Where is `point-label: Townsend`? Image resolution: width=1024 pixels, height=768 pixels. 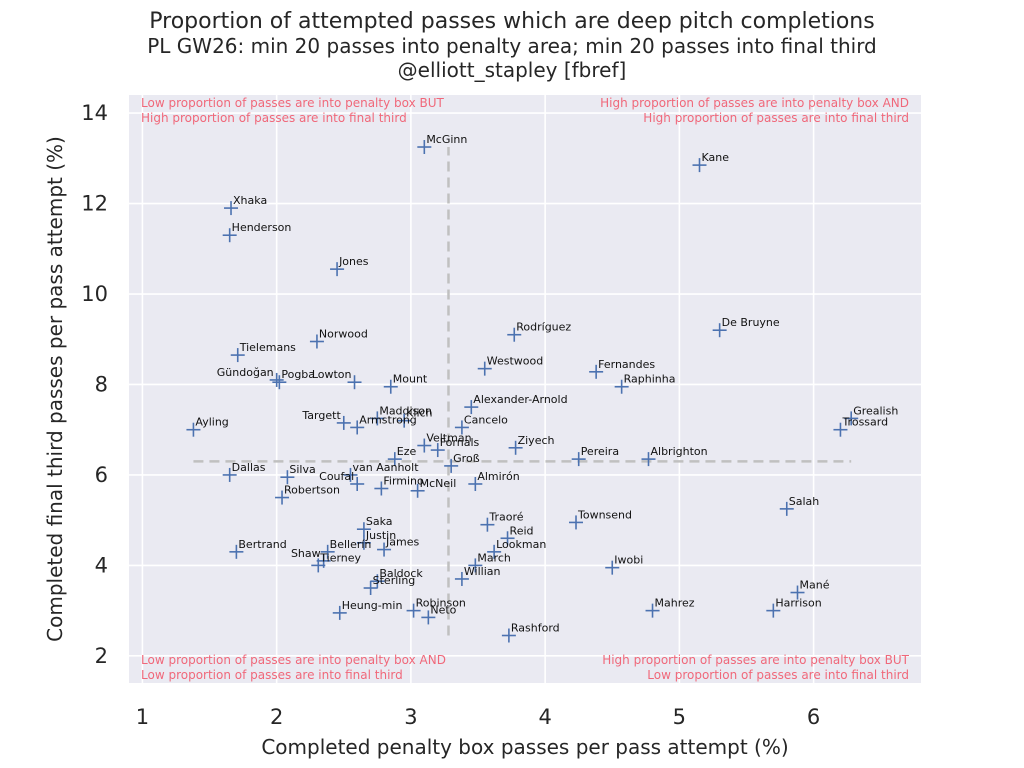
point-label: Townsend is located at coordinates (604, 514).